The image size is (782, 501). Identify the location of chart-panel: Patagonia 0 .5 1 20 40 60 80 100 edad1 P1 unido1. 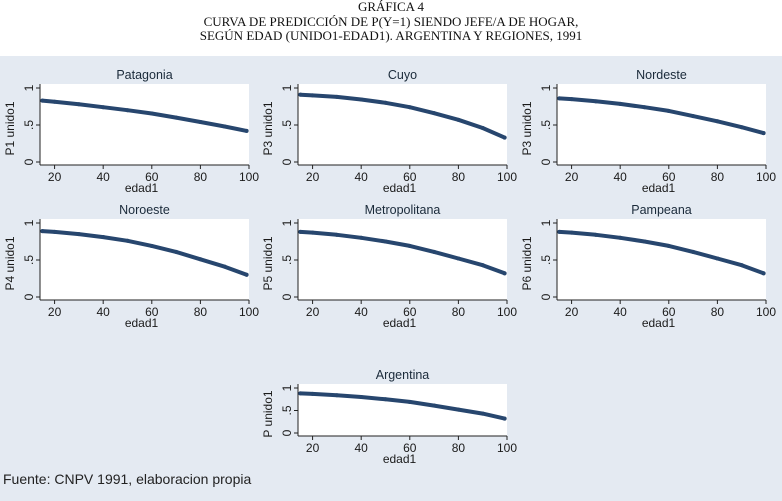
(131, 131).